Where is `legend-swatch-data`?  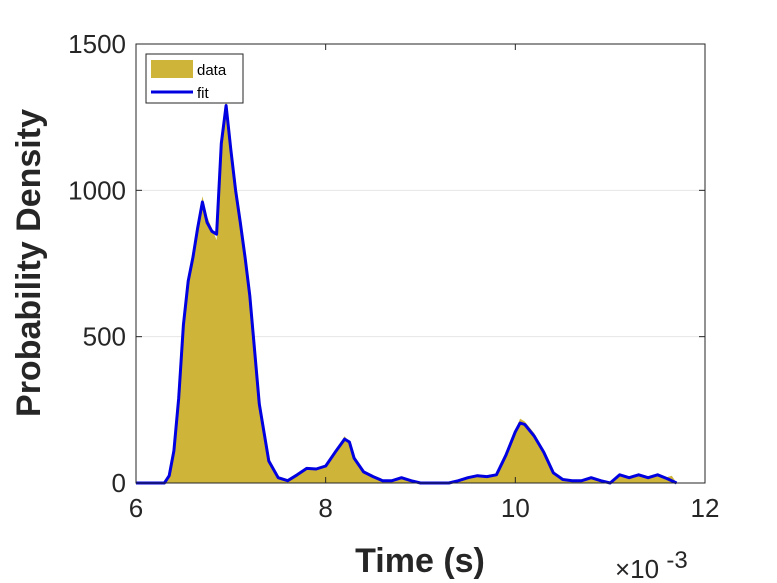
legend-swatch-data is located at coordinates (172, 69).